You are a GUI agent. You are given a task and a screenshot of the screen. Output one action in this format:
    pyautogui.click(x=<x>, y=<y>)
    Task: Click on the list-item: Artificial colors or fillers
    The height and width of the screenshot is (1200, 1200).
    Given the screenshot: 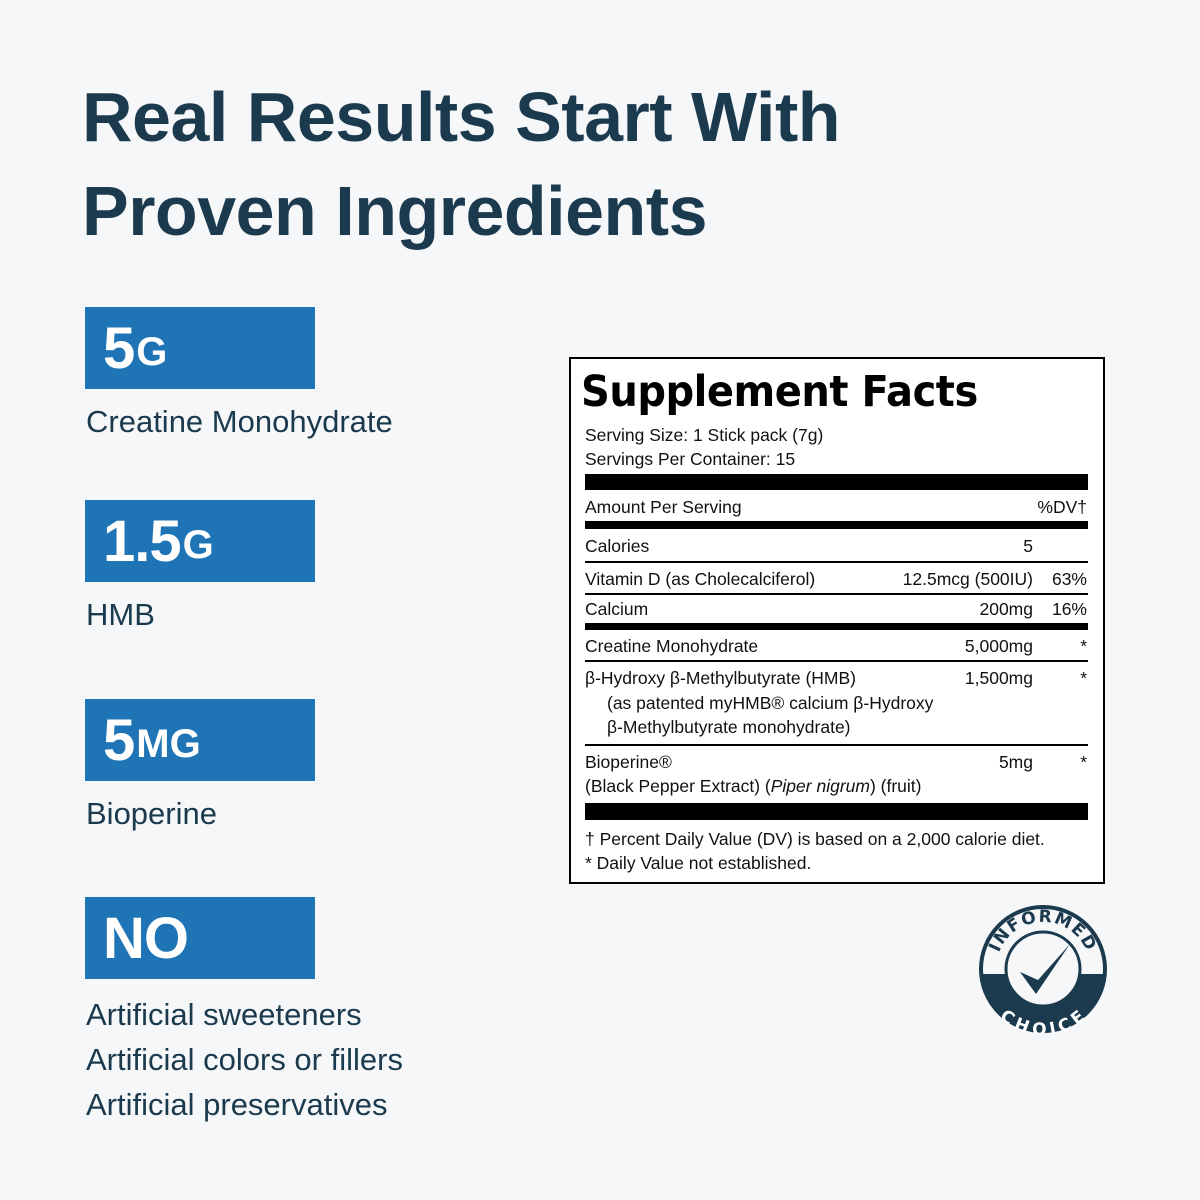 What is the action you would take?
    pyautogui.click(x=244, y=1059)
    